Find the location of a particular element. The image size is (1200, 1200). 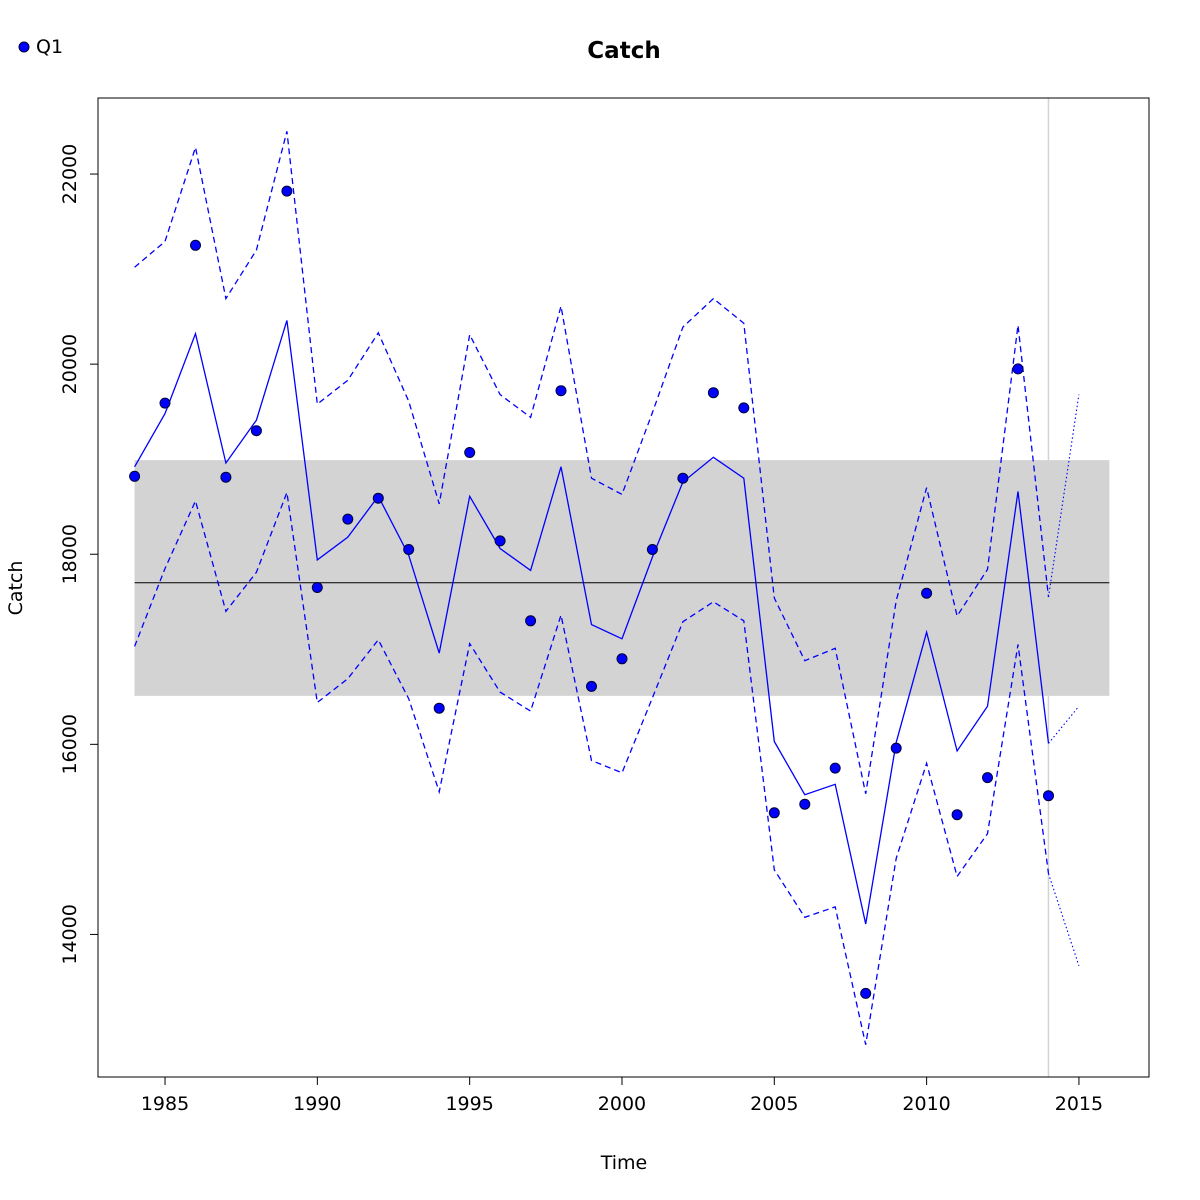

x-tick-label: 1985 is located at coordinates (165, 1104).